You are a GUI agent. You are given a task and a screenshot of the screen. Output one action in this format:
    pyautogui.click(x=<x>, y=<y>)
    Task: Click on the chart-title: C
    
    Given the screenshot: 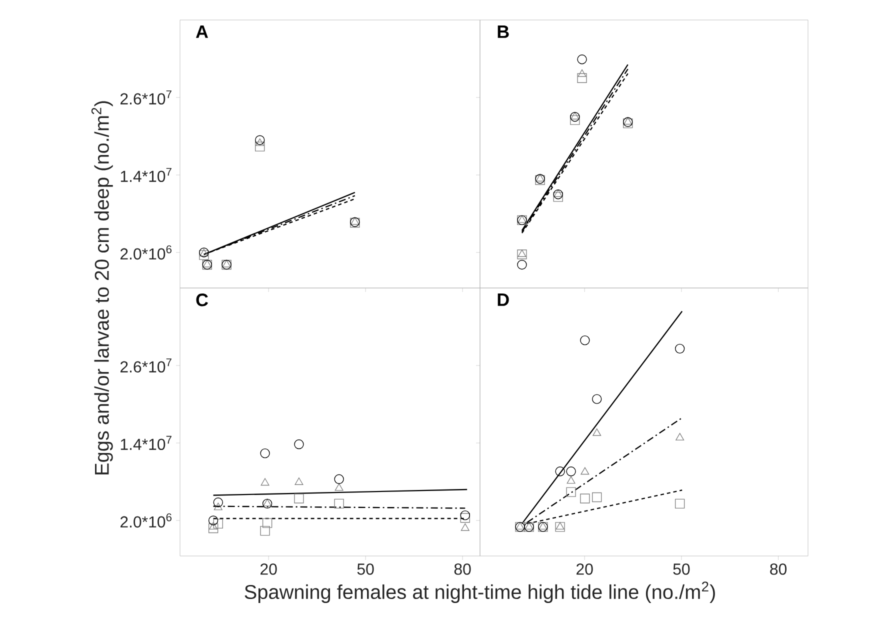 What is the action you would take?
    pyautogui.click(x=202, y=300)
    